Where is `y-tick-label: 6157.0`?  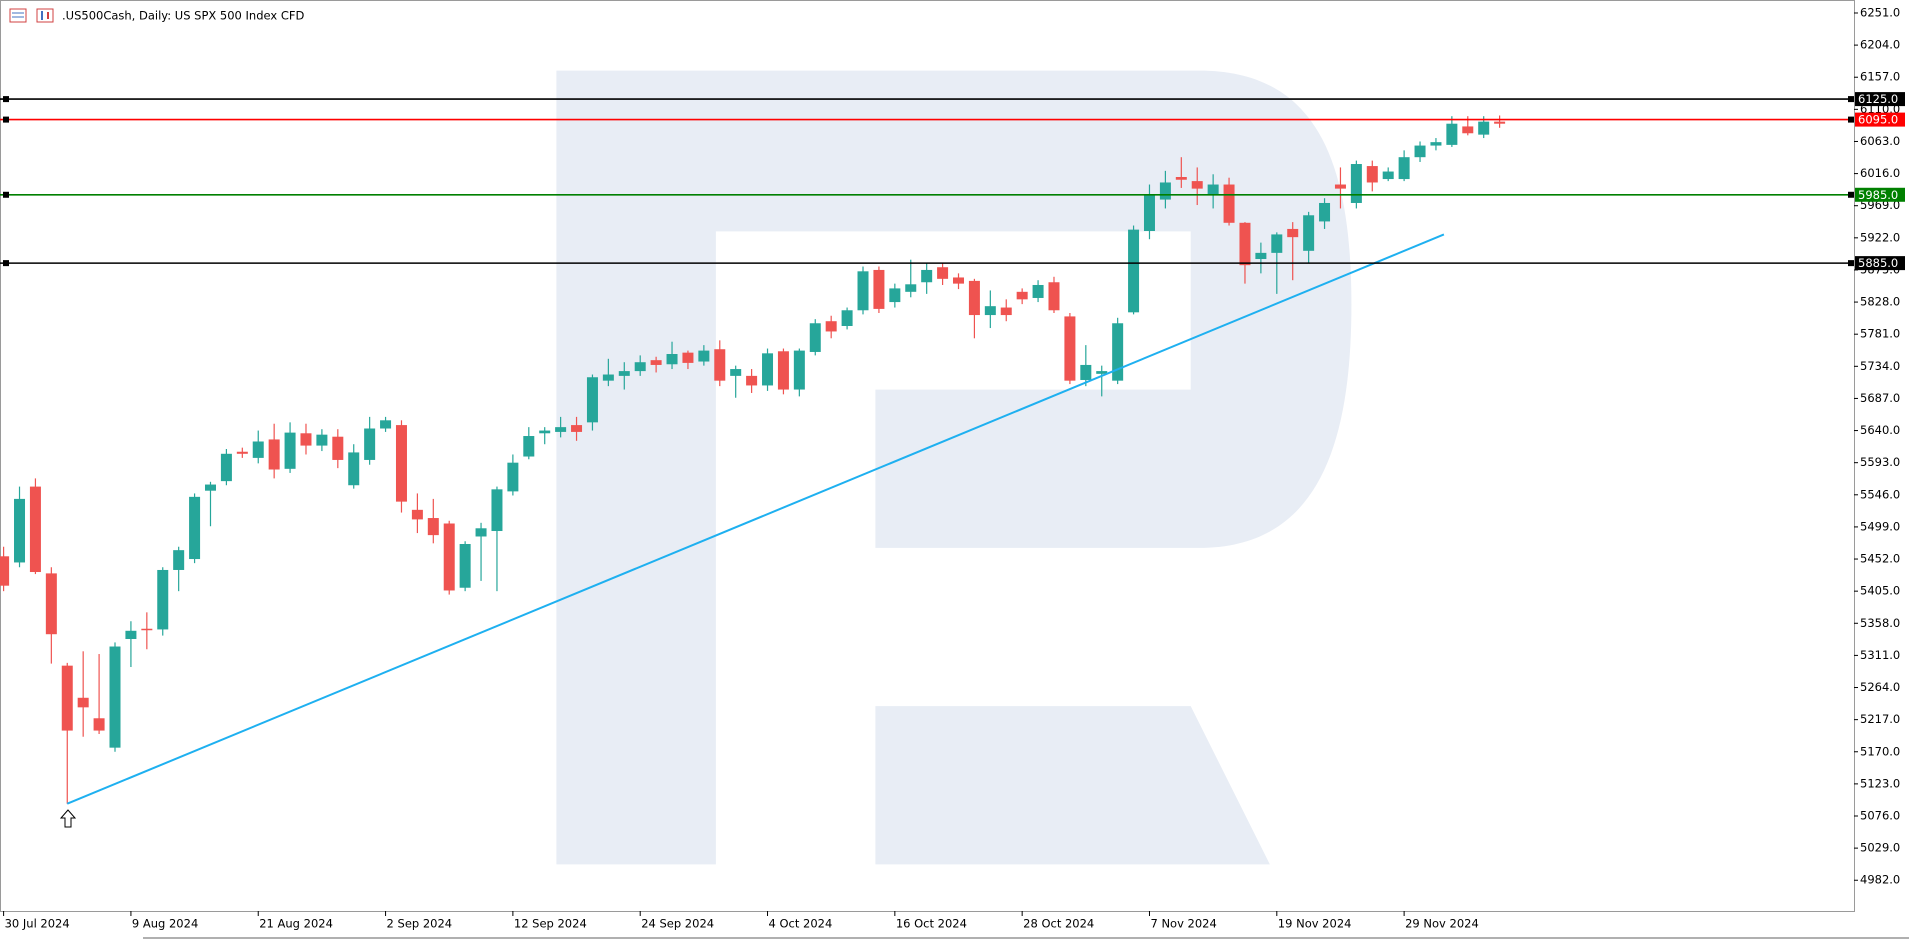
y-tick-label: 6157.0 is located at coordinates (1880, 77).